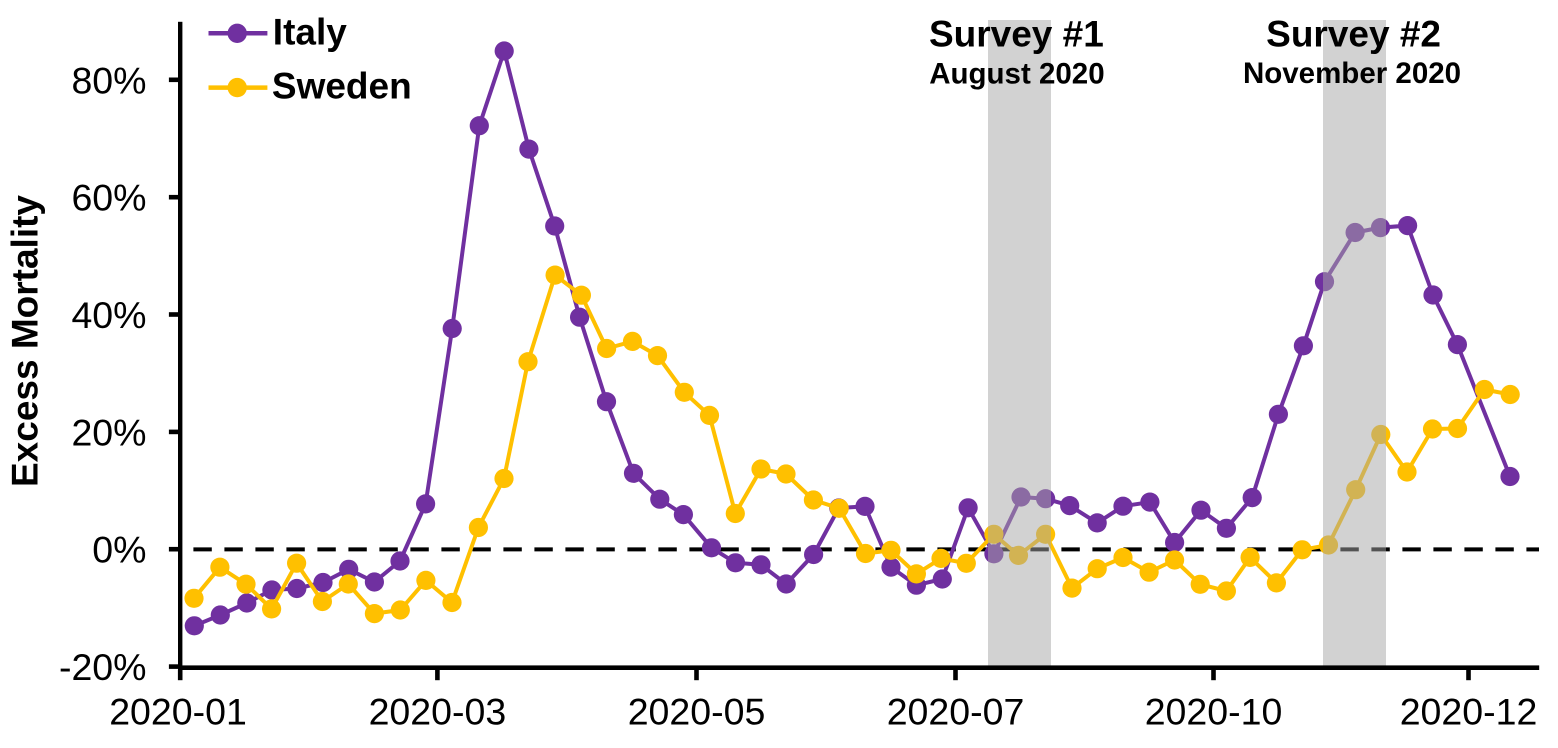 This screenshot has width=1558, height=748. Describe the element at coordinates (1214, 711) in the screenshot. I see `svg-text: 2020-10` at that location.